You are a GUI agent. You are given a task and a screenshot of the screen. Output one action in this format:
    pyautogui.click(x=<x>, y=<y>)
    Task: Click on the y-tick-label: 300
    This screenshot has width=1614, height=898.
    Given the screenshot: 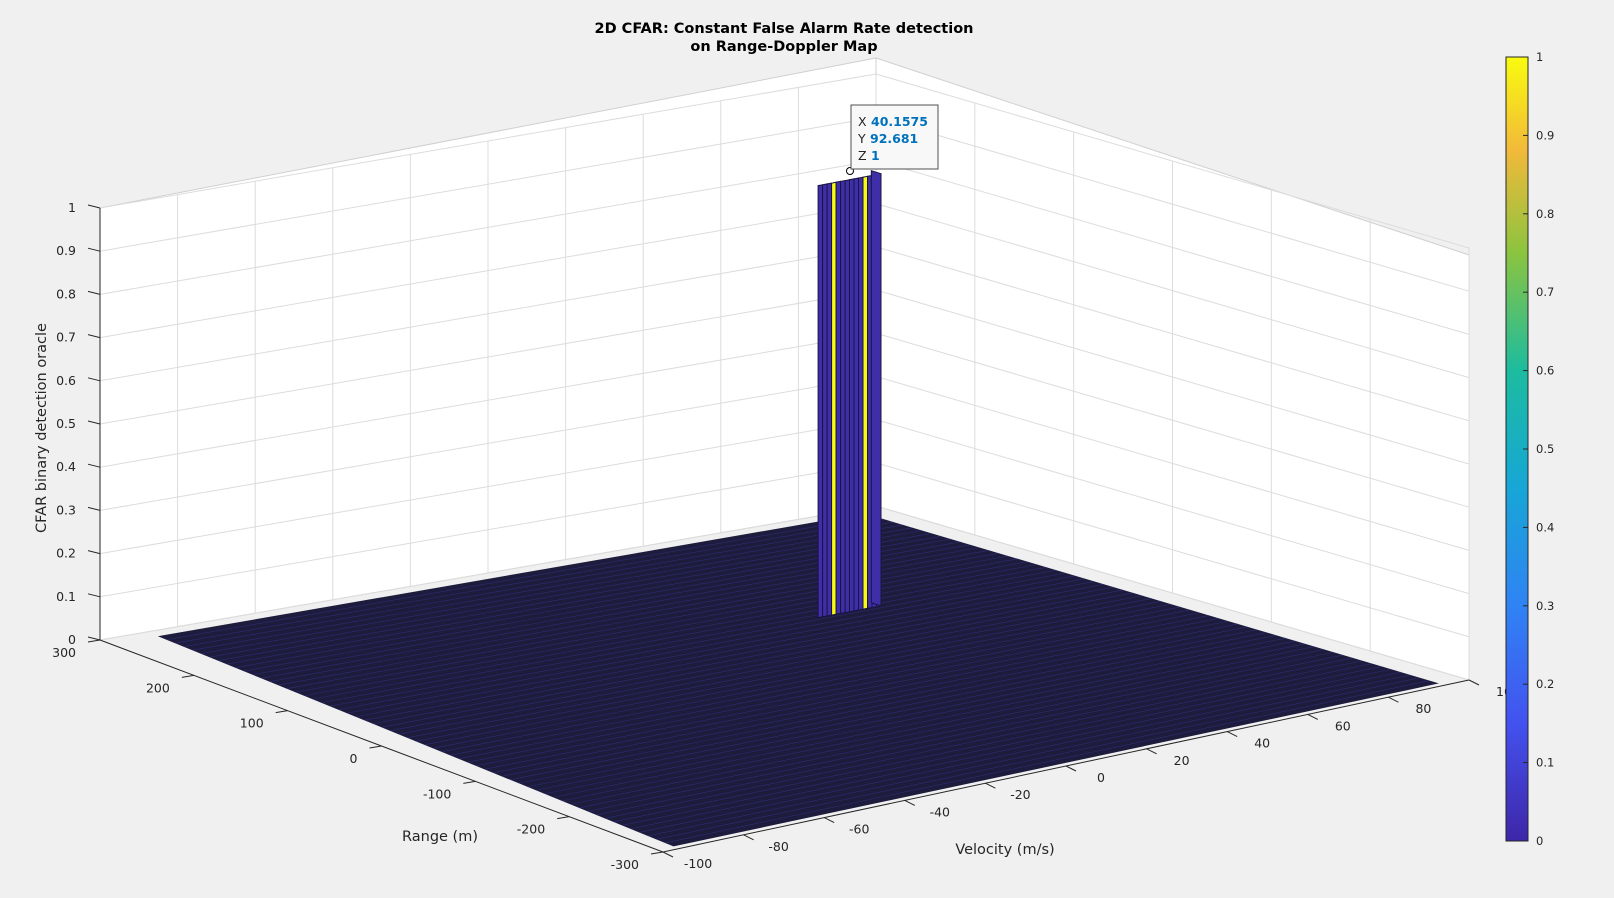 What is the action you would take?
    pyautogui.click(x=64, y=652)
    